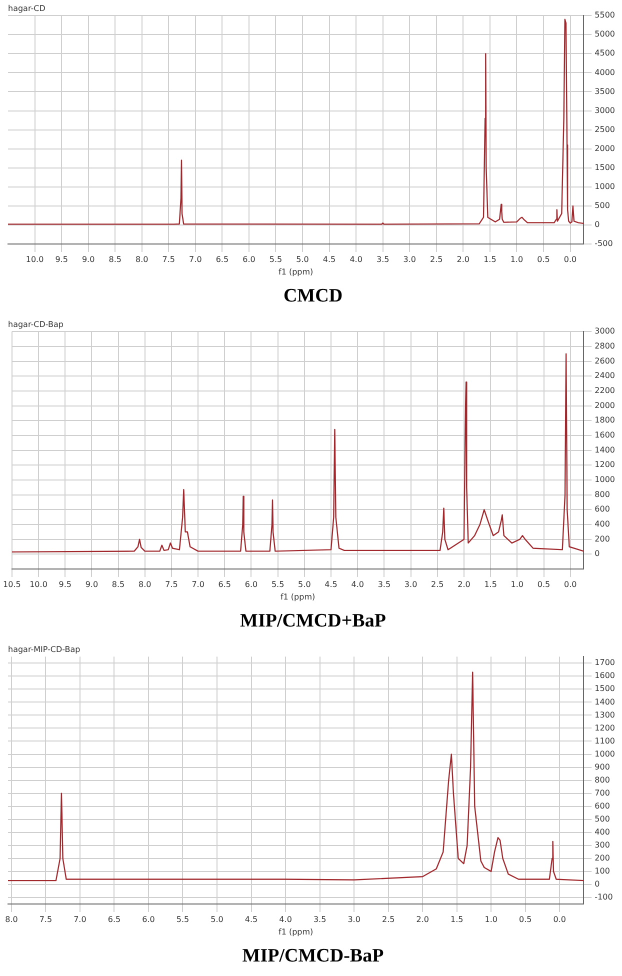 The width and height of the screenshot is (622, 976). What do you see at coordinates (602, 524) in the screenshot?
I see `y-tick-label: 400` at bounding box center [602, 524].